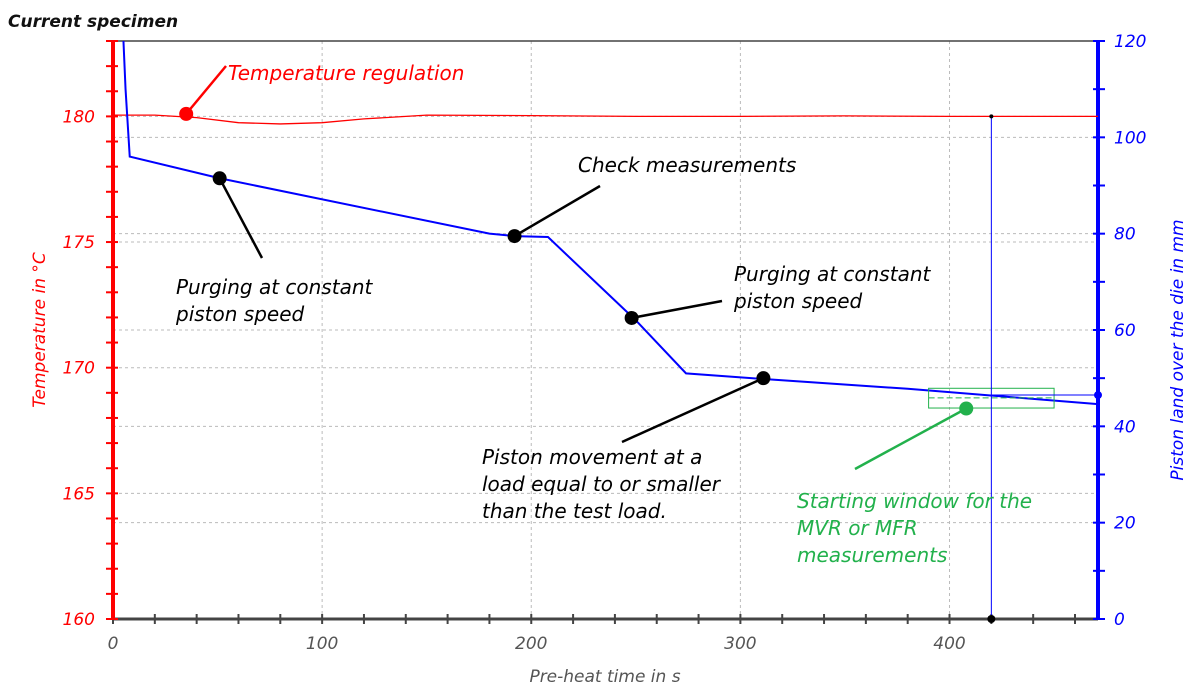  Describe the element at coordinates (1125, 524) in the screenshot. I see `y-right-tick-label: 20` at that location.